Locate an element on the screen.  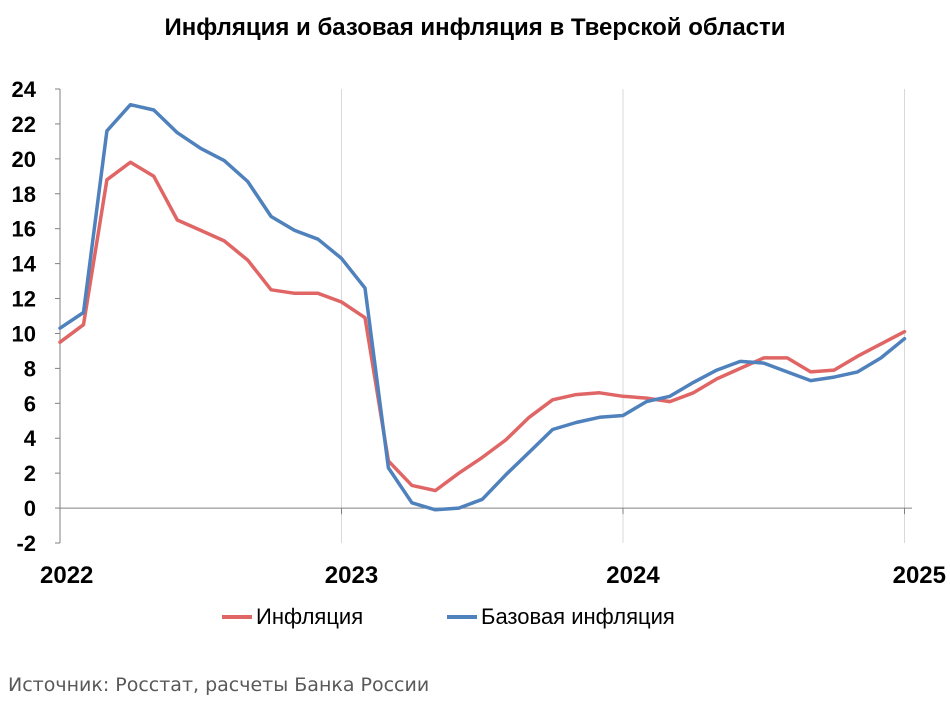
y-tick-label-16: 16 is located at coordinates (24, 229).